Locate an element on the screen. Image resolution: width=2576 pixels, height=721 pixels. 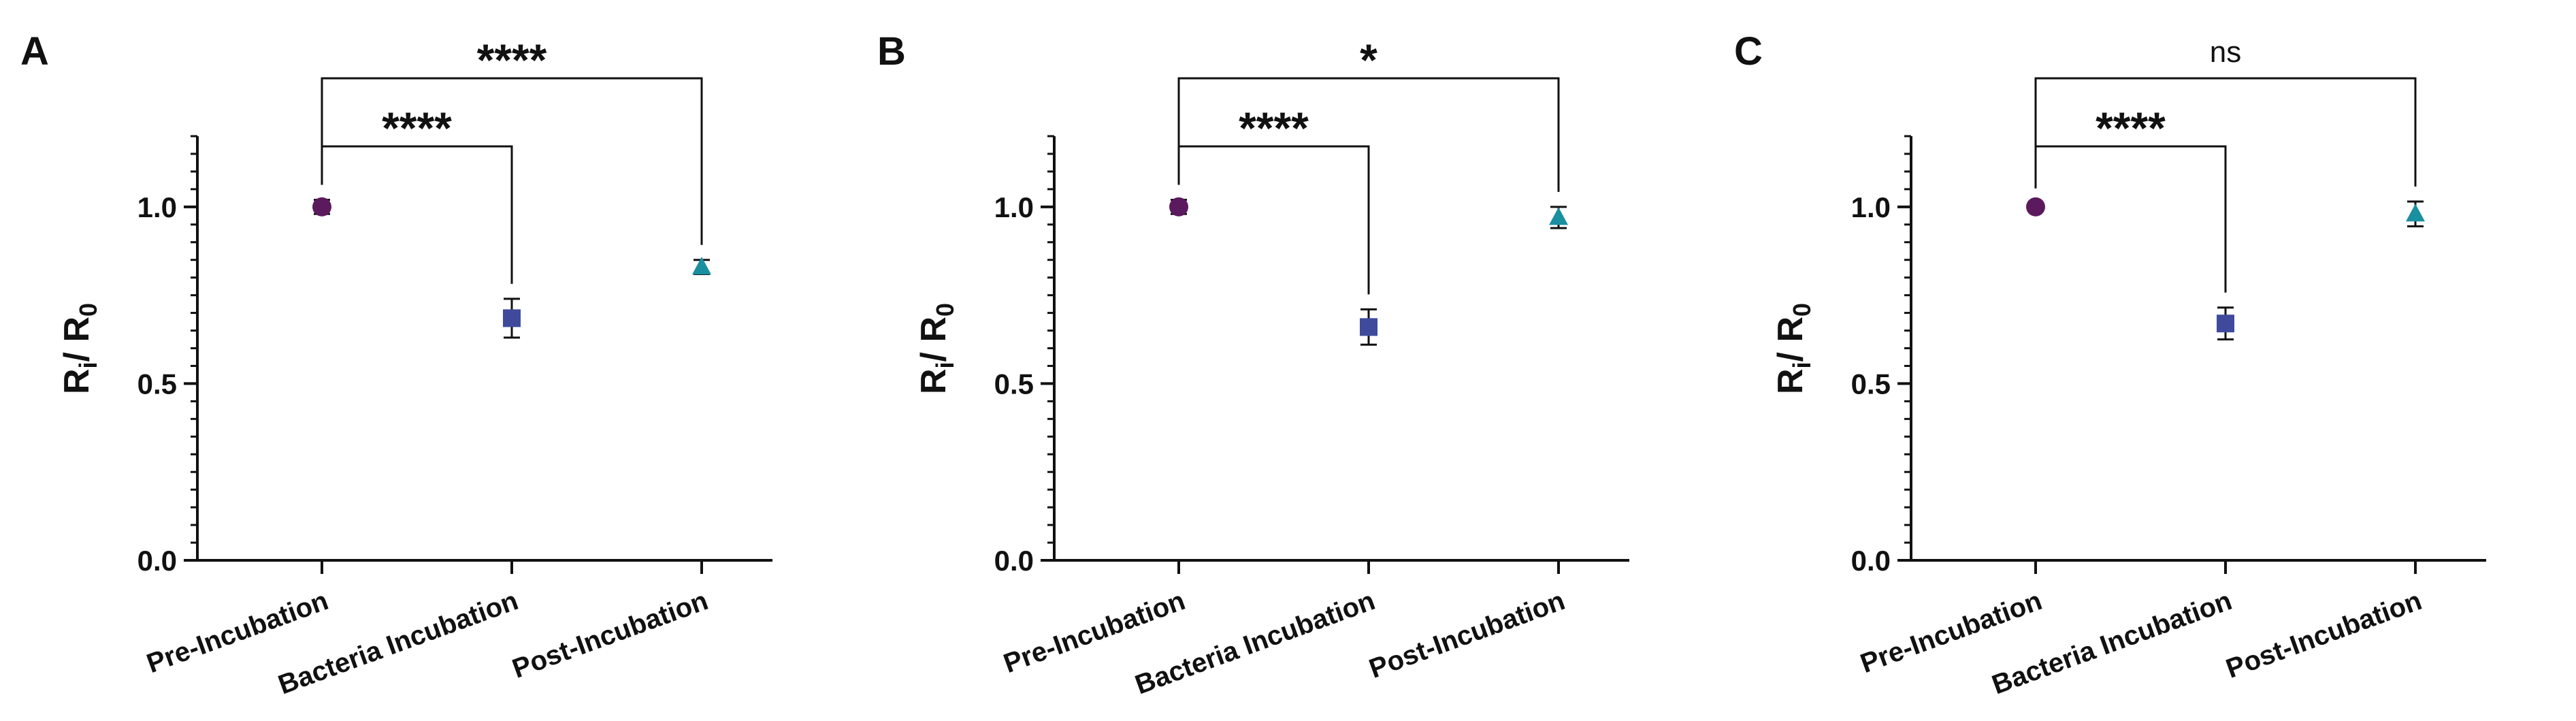
panel-label: B is located at coordinates (892, 51).